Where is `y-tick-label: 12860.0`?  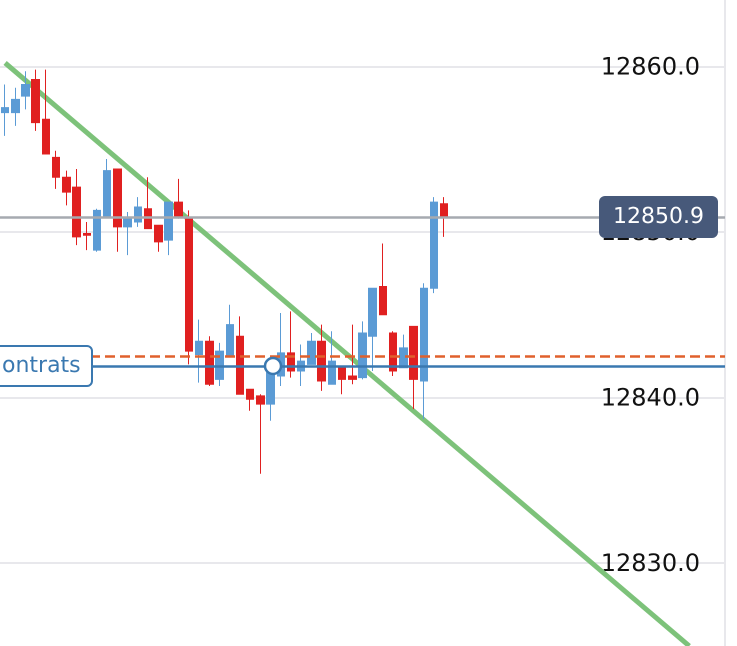 y-tick-label: 12860.0 is located at coordinates (650, 66).